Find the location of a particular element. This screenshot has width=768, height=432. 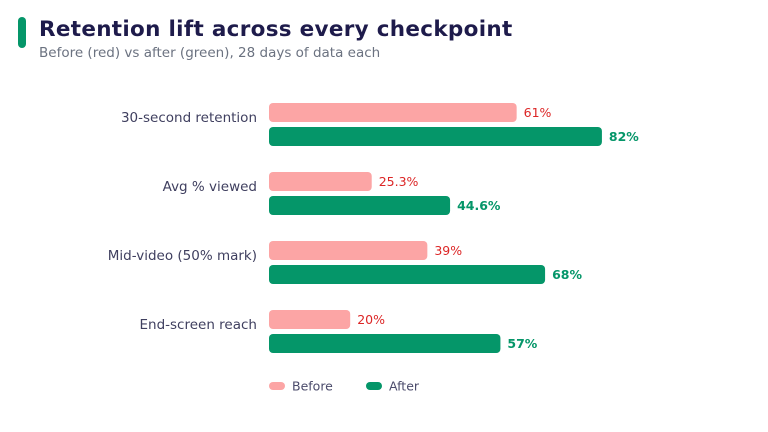

value-label-before: 25.3% is located at coordinates (399, 181).